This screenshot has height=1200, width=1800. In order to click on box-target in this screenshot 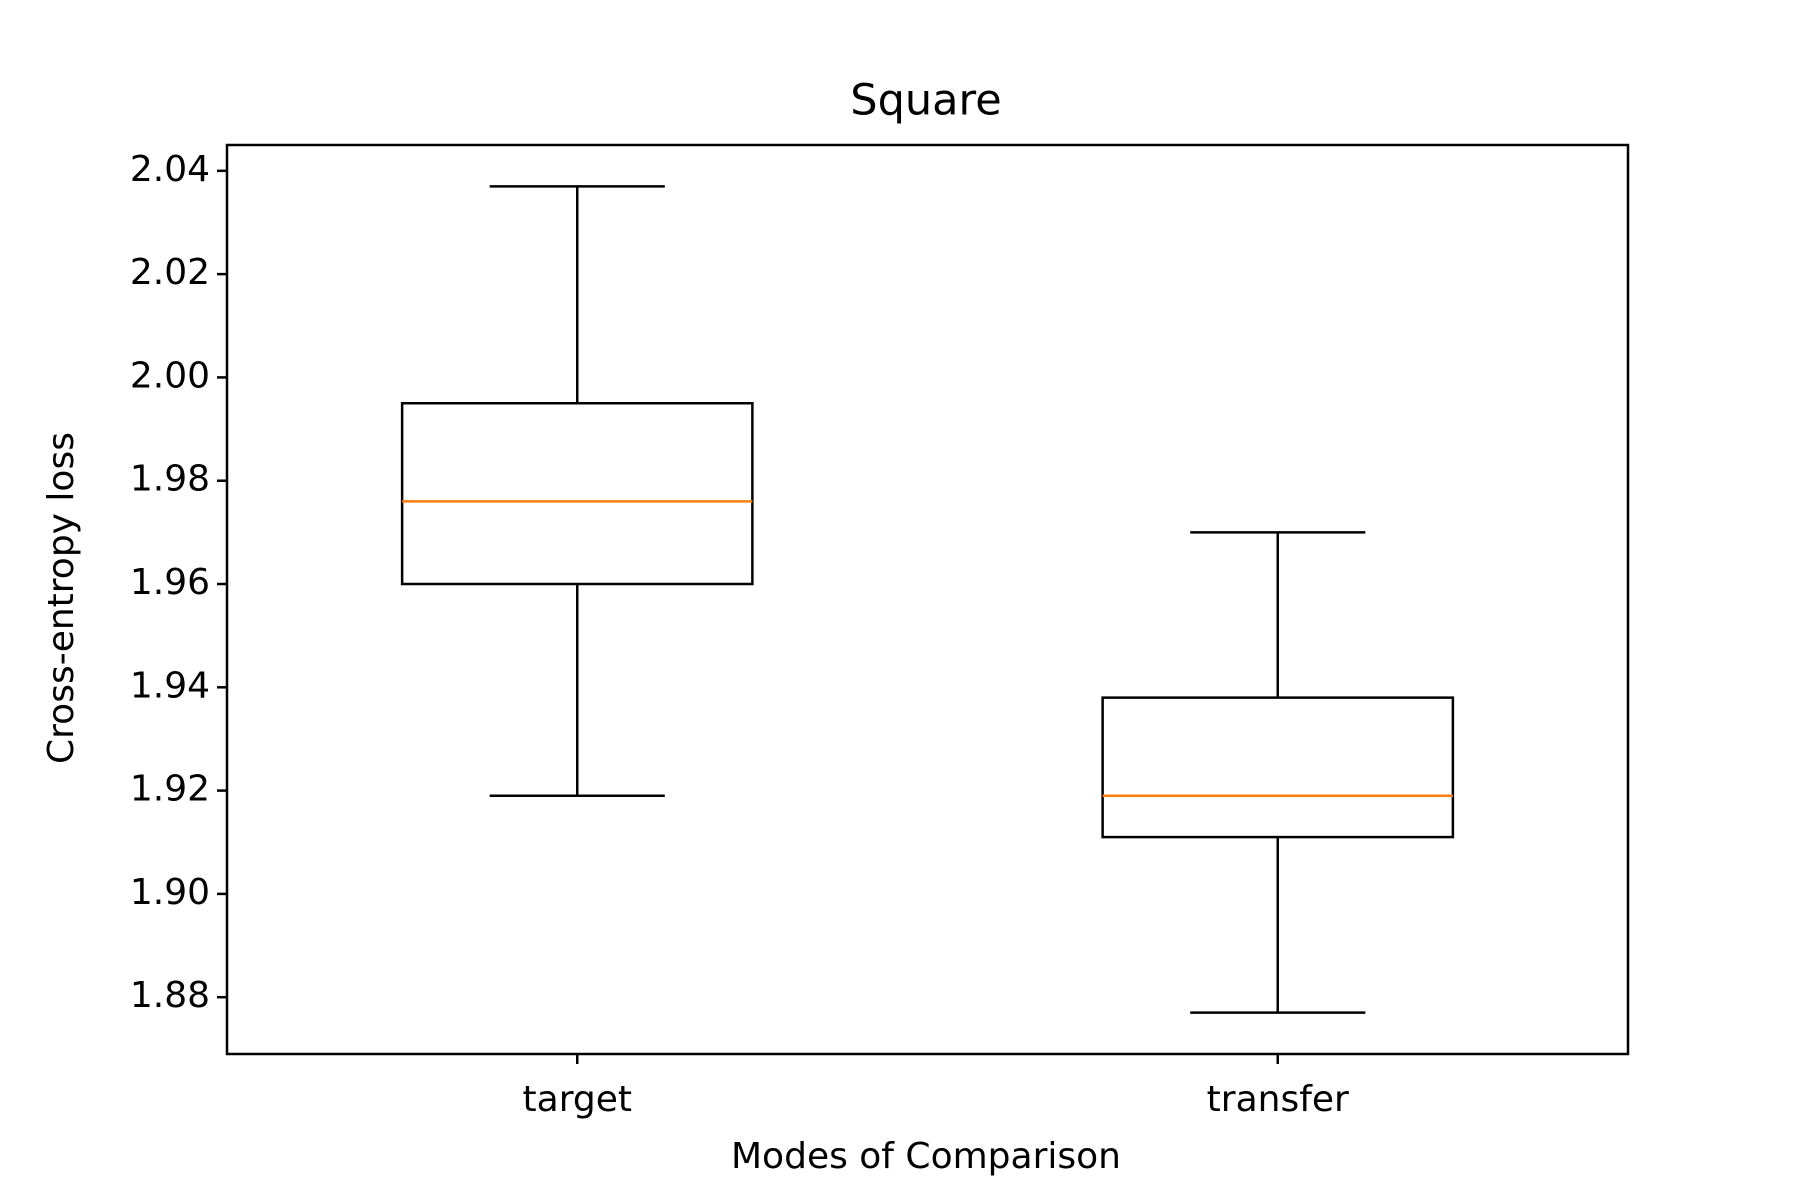, I will do `click(577, 491)`.